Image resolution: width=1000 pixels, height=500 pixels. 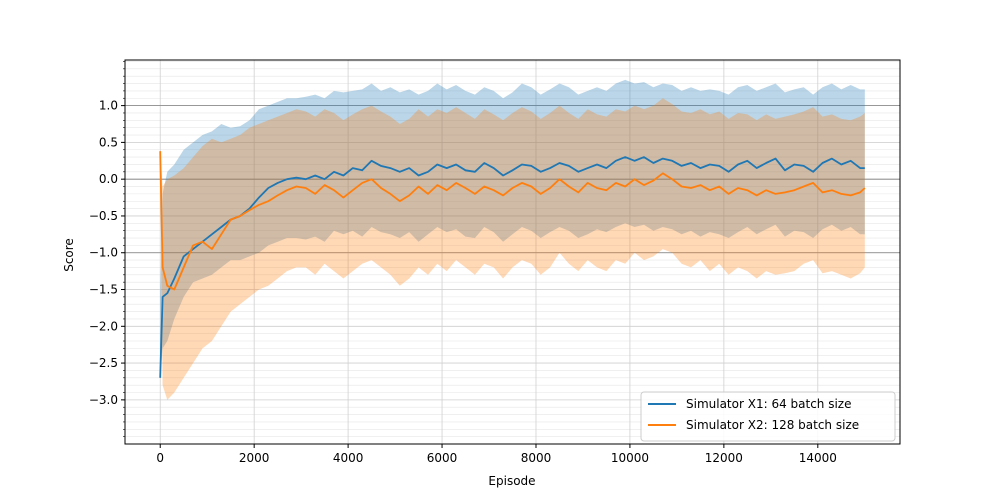 What do you see at coordinates (103, 400) in the screenshot?
I see `y-tick-label: −3.0` at bounding box center [103, 400].